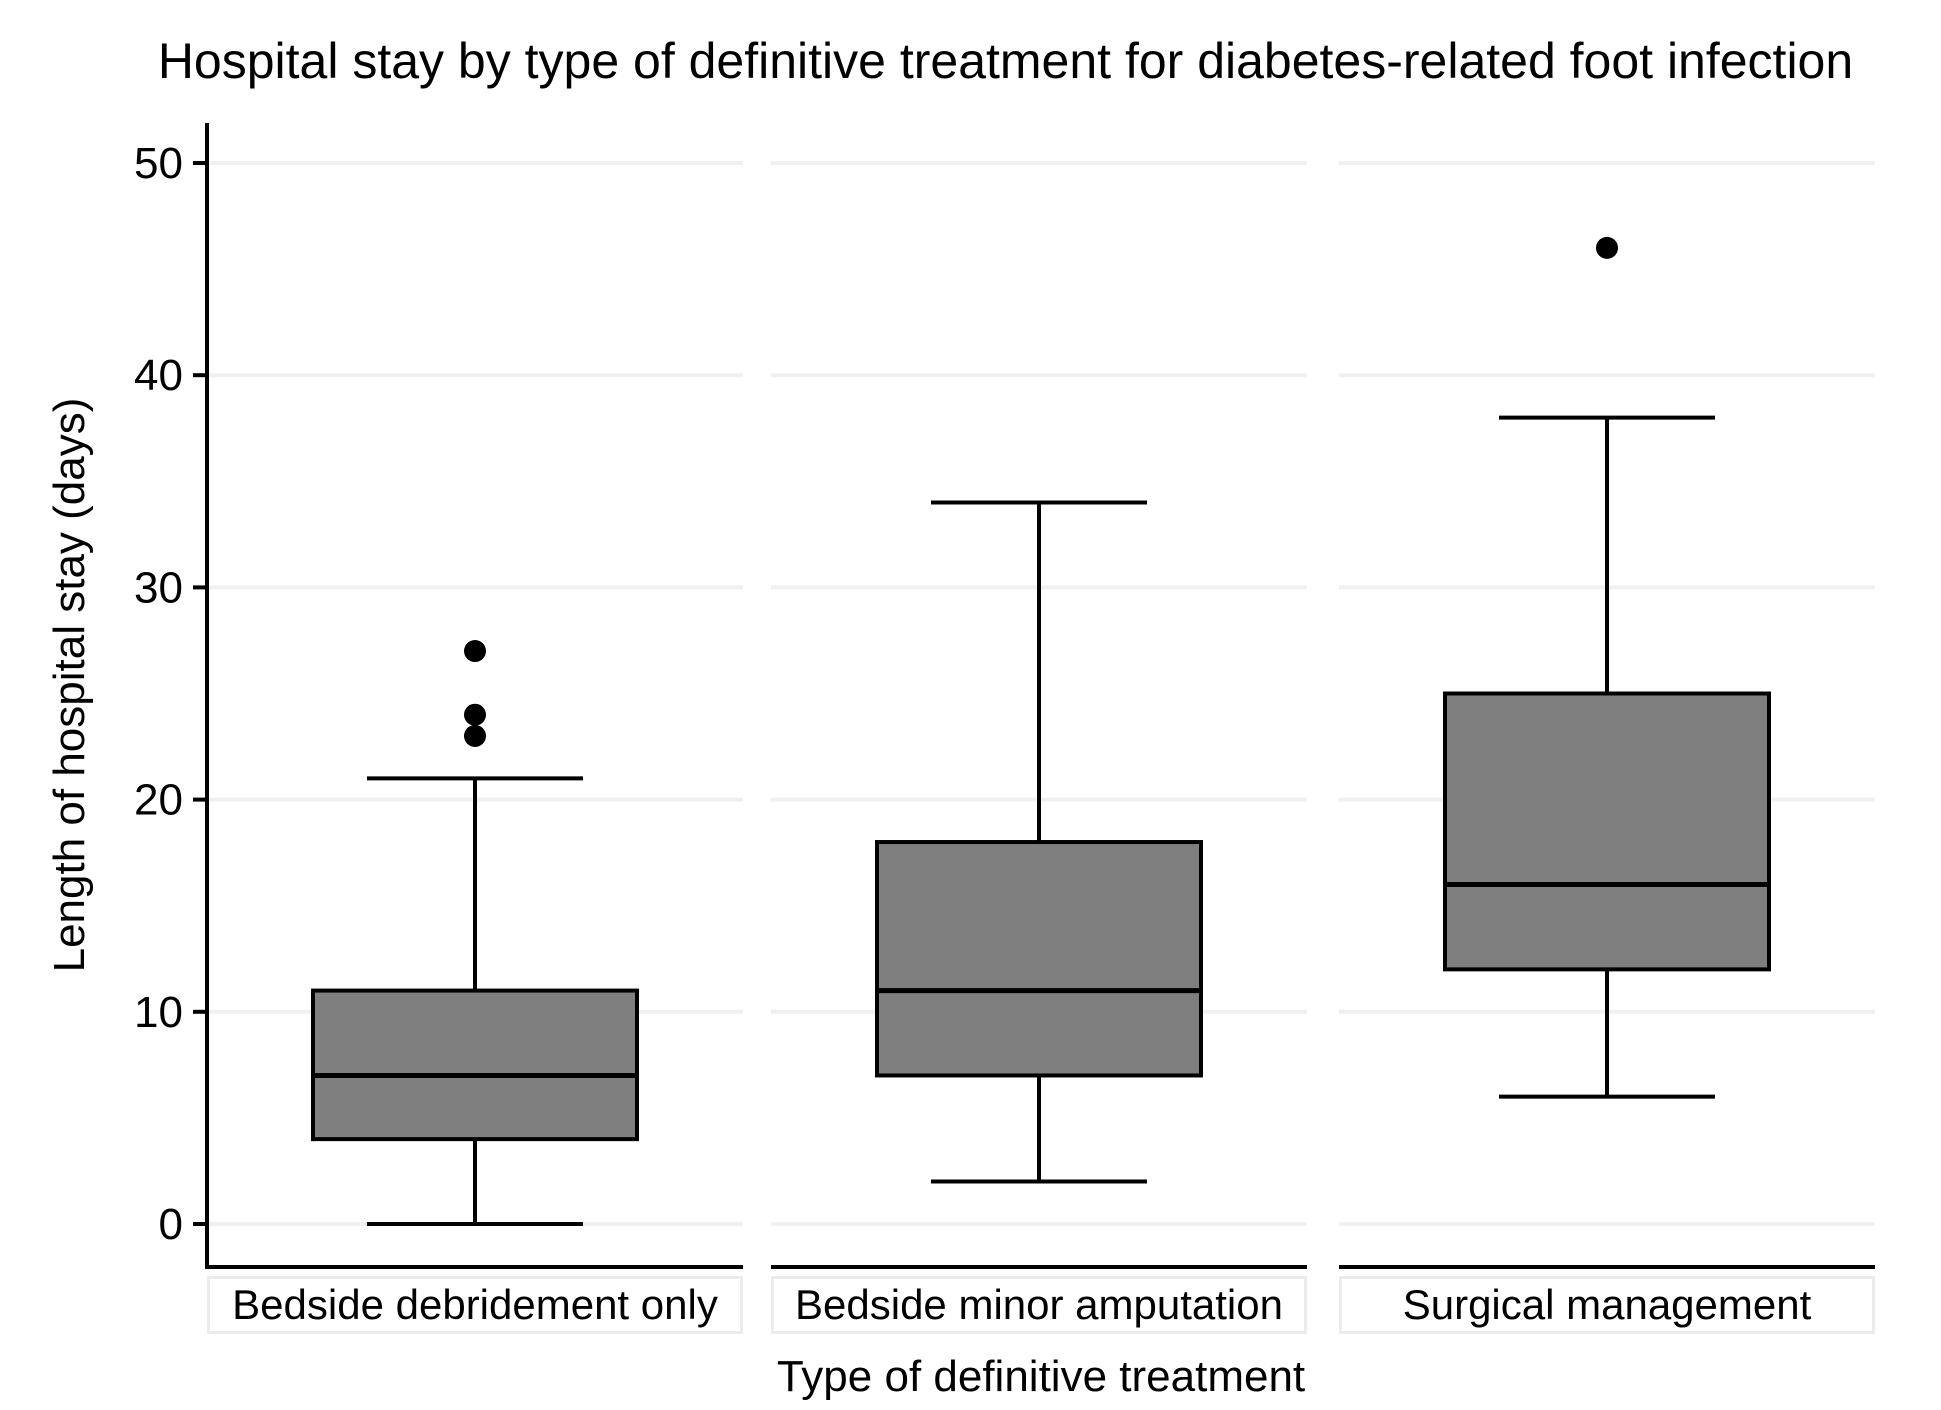  Describe the element at coordinates (158, 1012) in the screenshot. I see `y-tick-label: 10` at that location.